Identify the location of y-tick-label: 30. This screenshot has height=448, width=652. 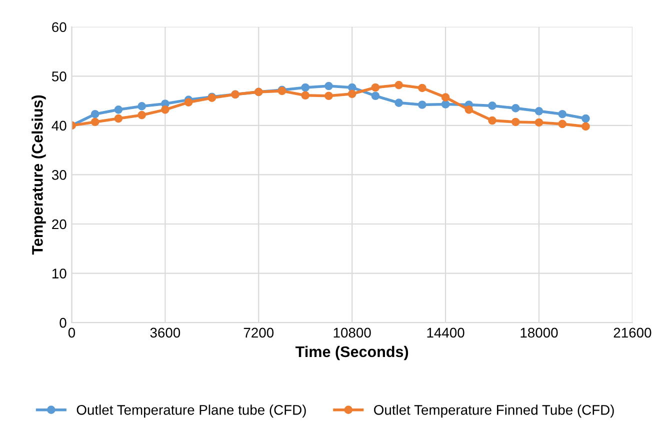
(59, 175).